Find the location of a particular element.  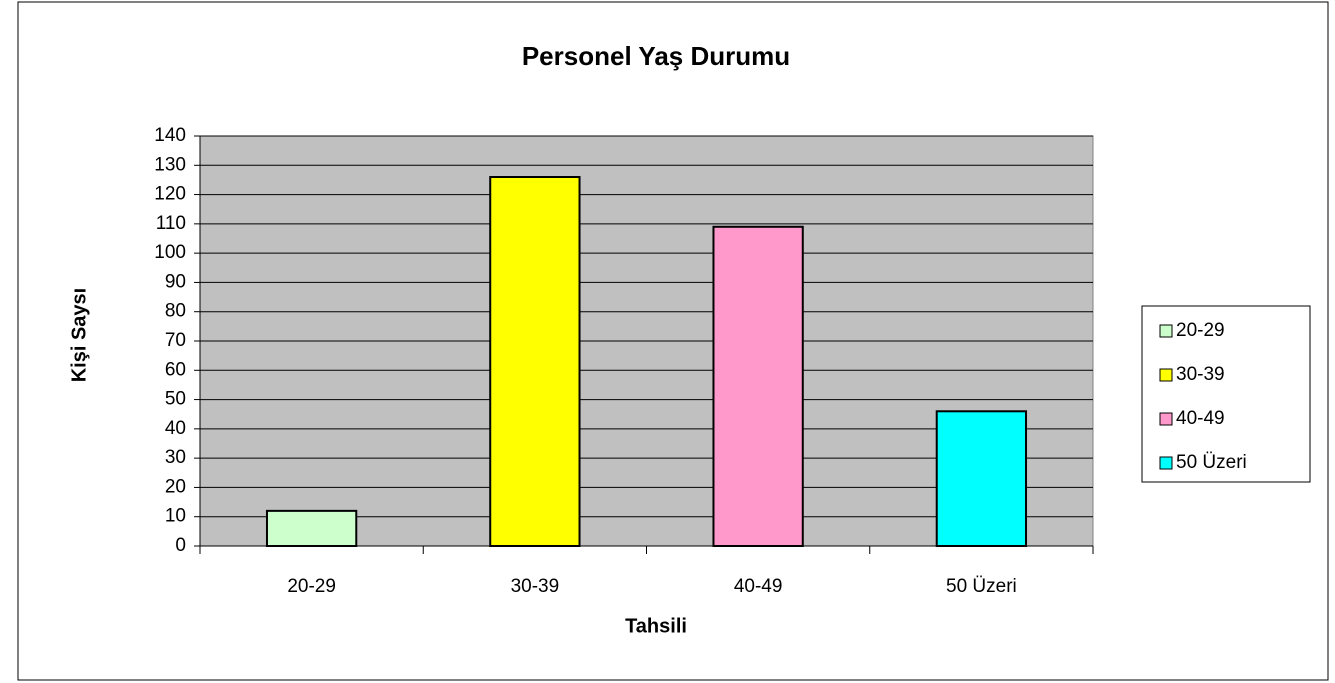

x-axis-label: Tahsili is located at coordinates (656, 626).